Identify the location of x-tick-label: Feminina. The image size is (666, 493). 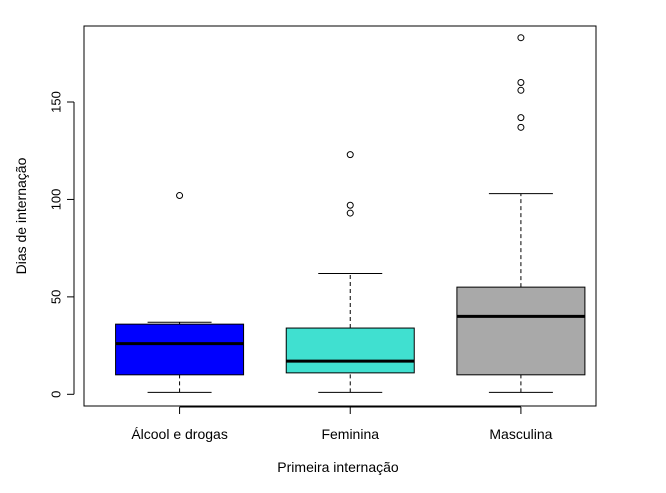
(350, 434).